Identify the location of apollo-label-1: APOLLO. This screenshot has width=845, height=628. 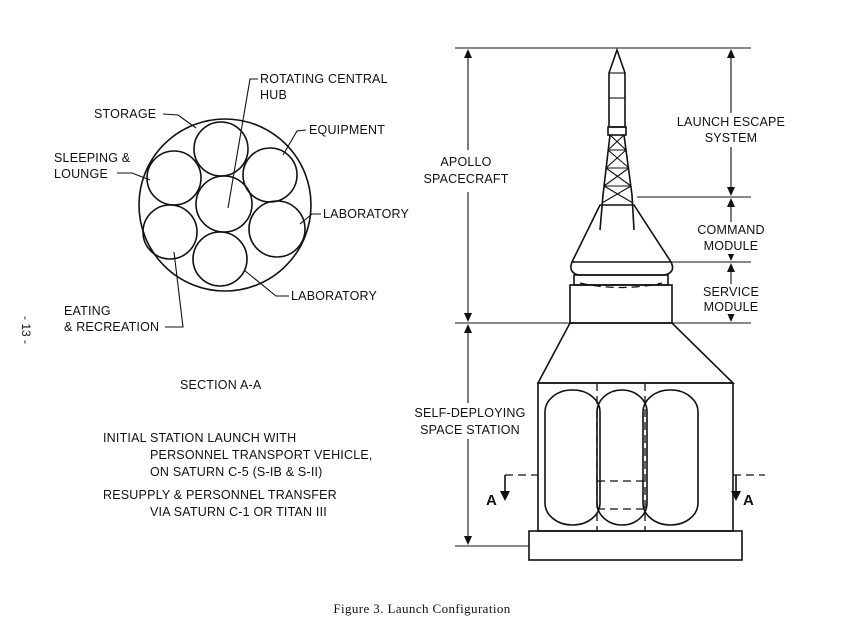
(465, 162).